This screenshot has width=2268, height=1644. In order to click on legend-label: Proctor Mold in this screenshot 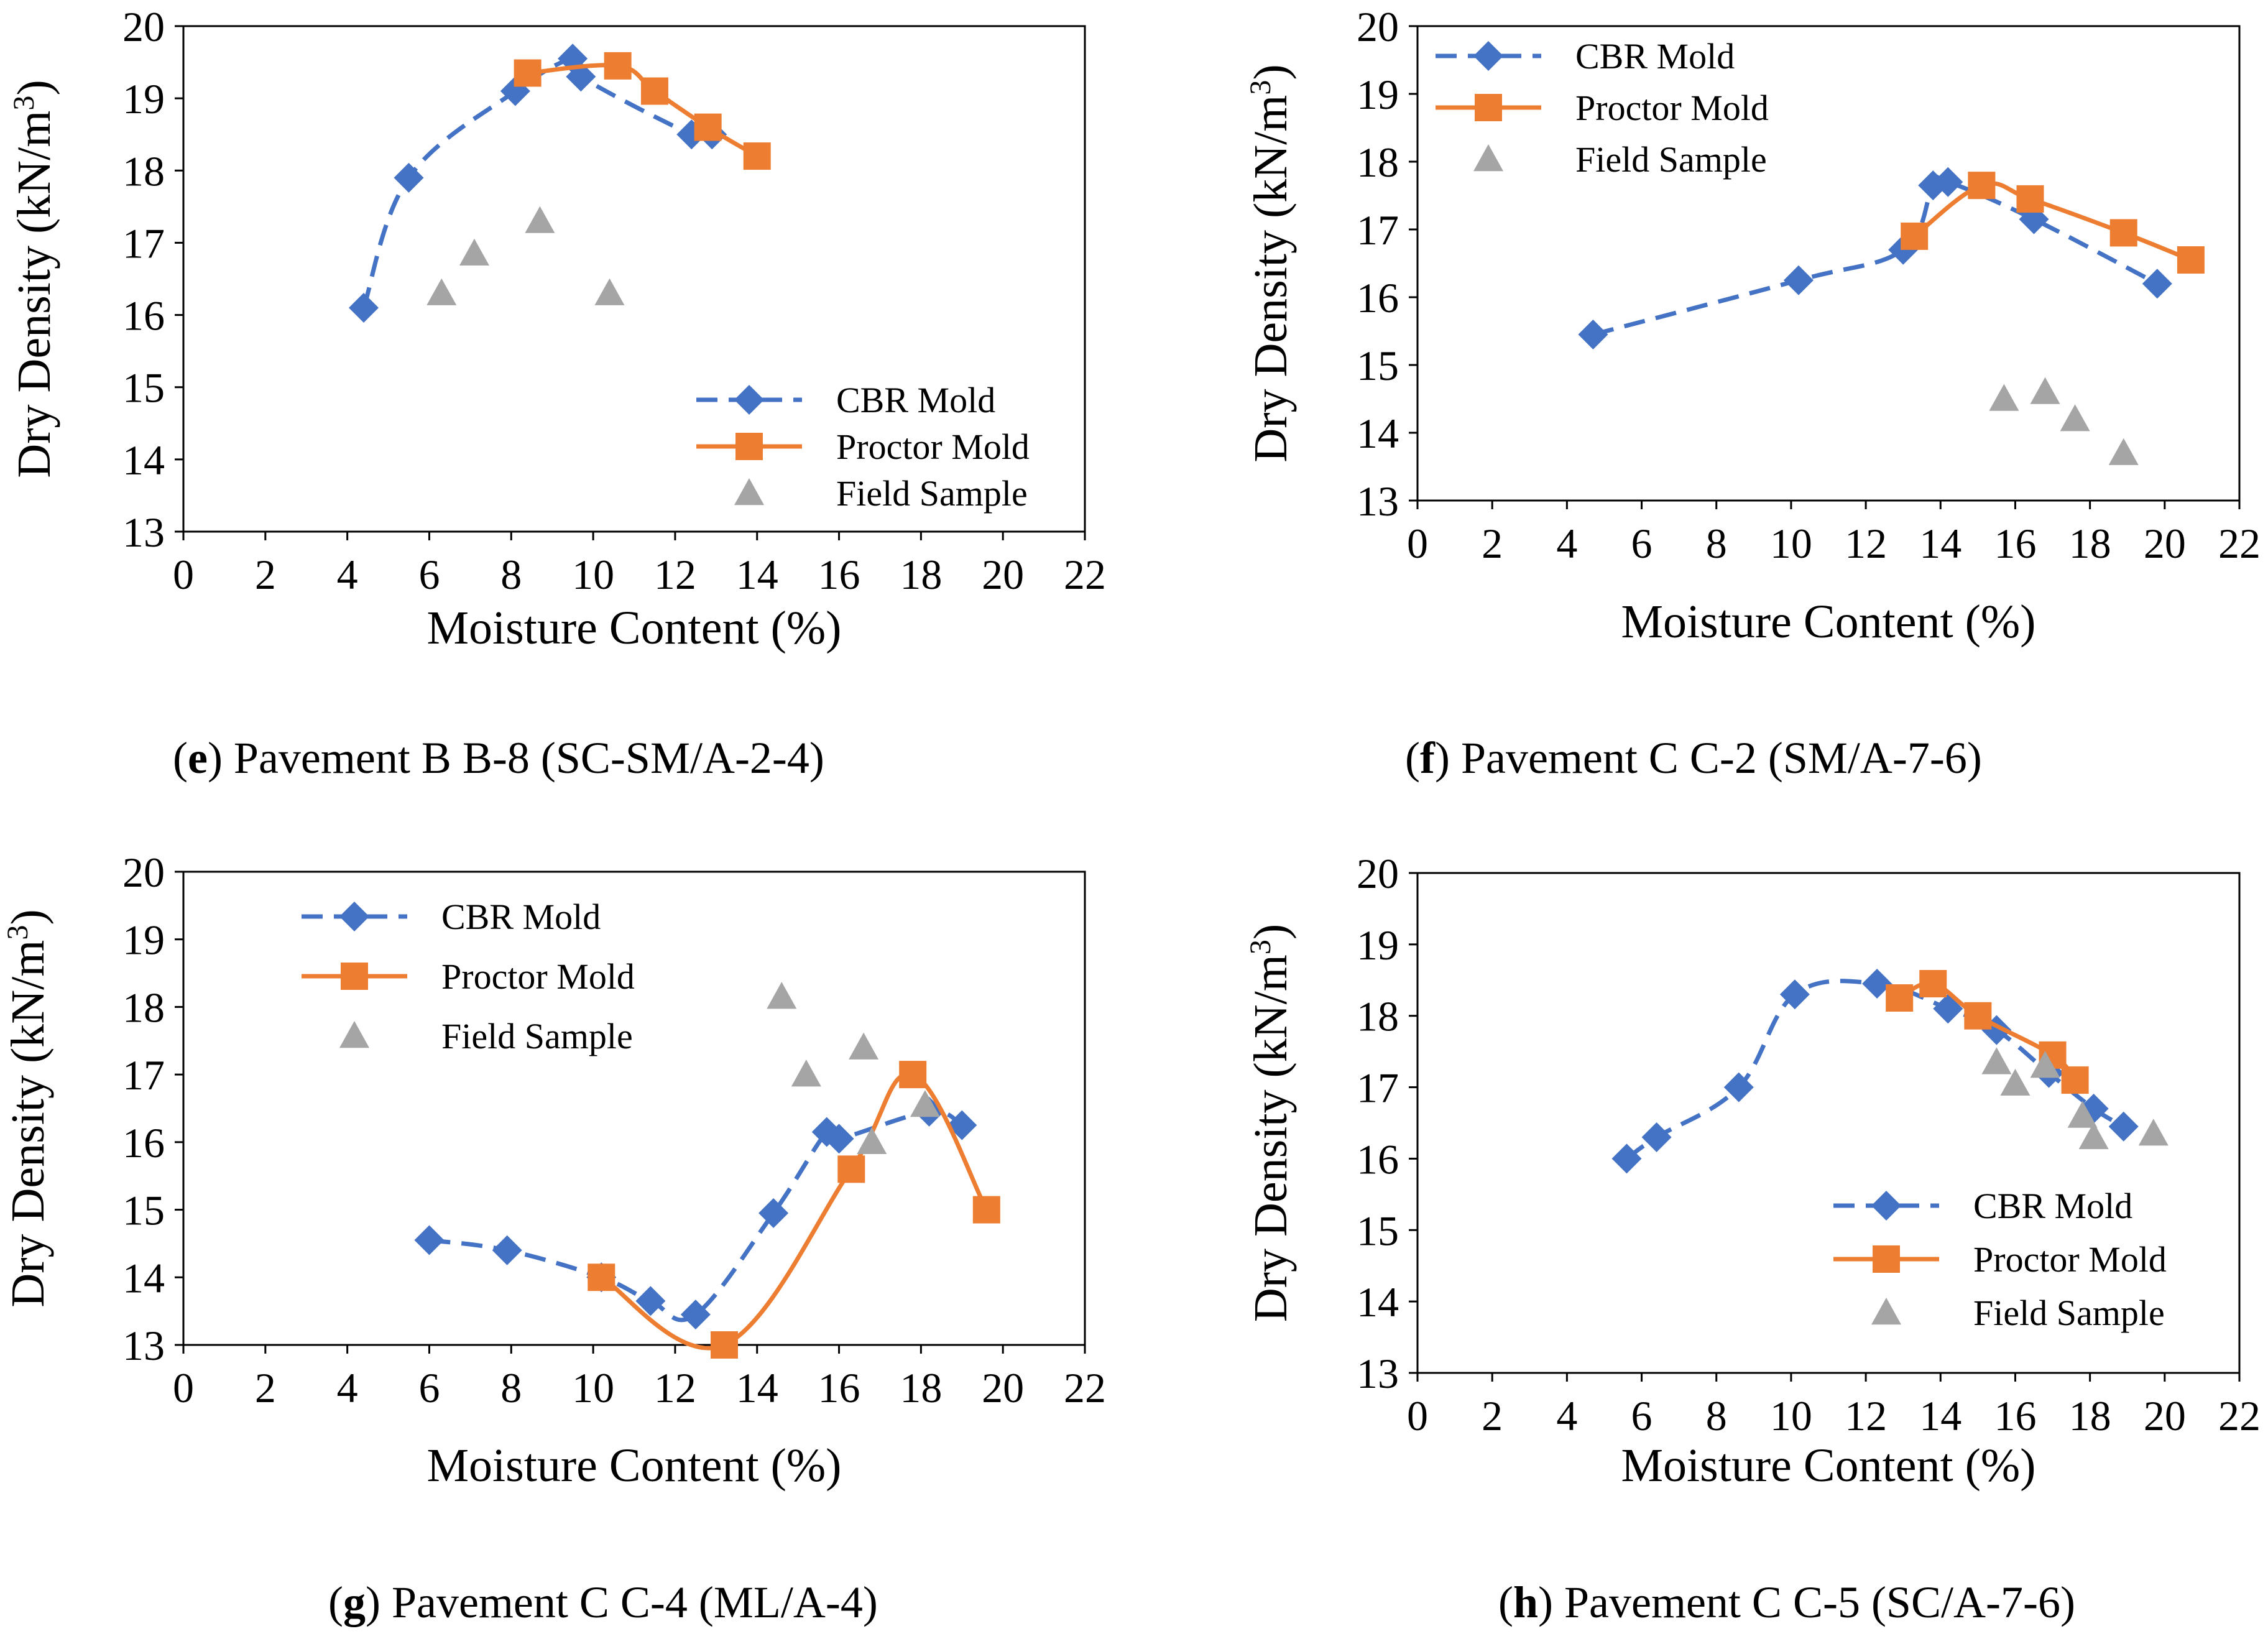, I will do `click(1672, 108)`.